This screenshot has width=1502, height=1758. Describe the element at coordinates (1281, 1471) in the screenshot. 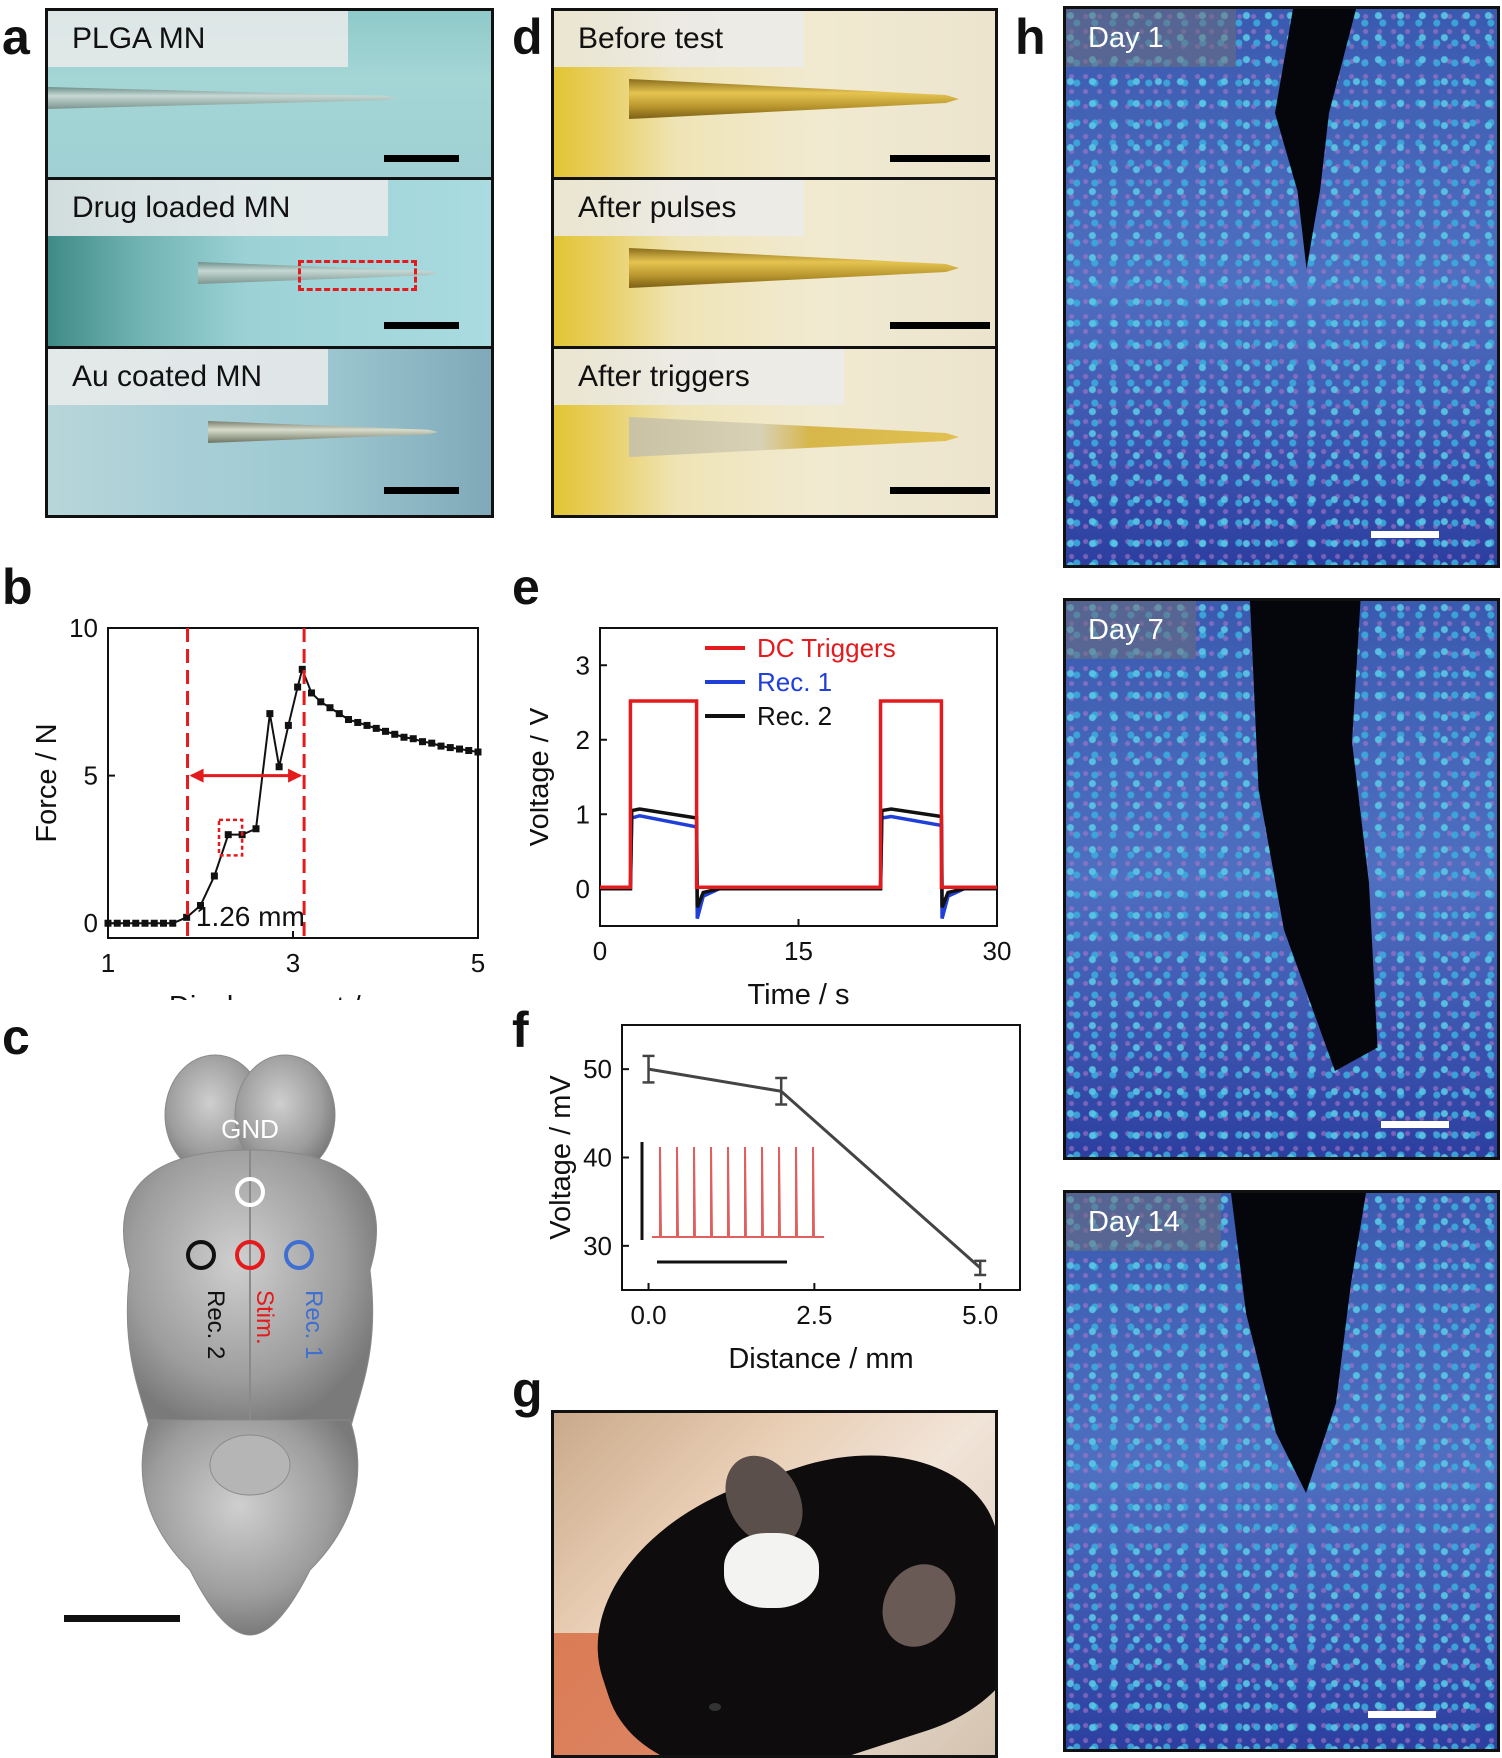

I see `fluorescence-day-14: Day 14` at that location.